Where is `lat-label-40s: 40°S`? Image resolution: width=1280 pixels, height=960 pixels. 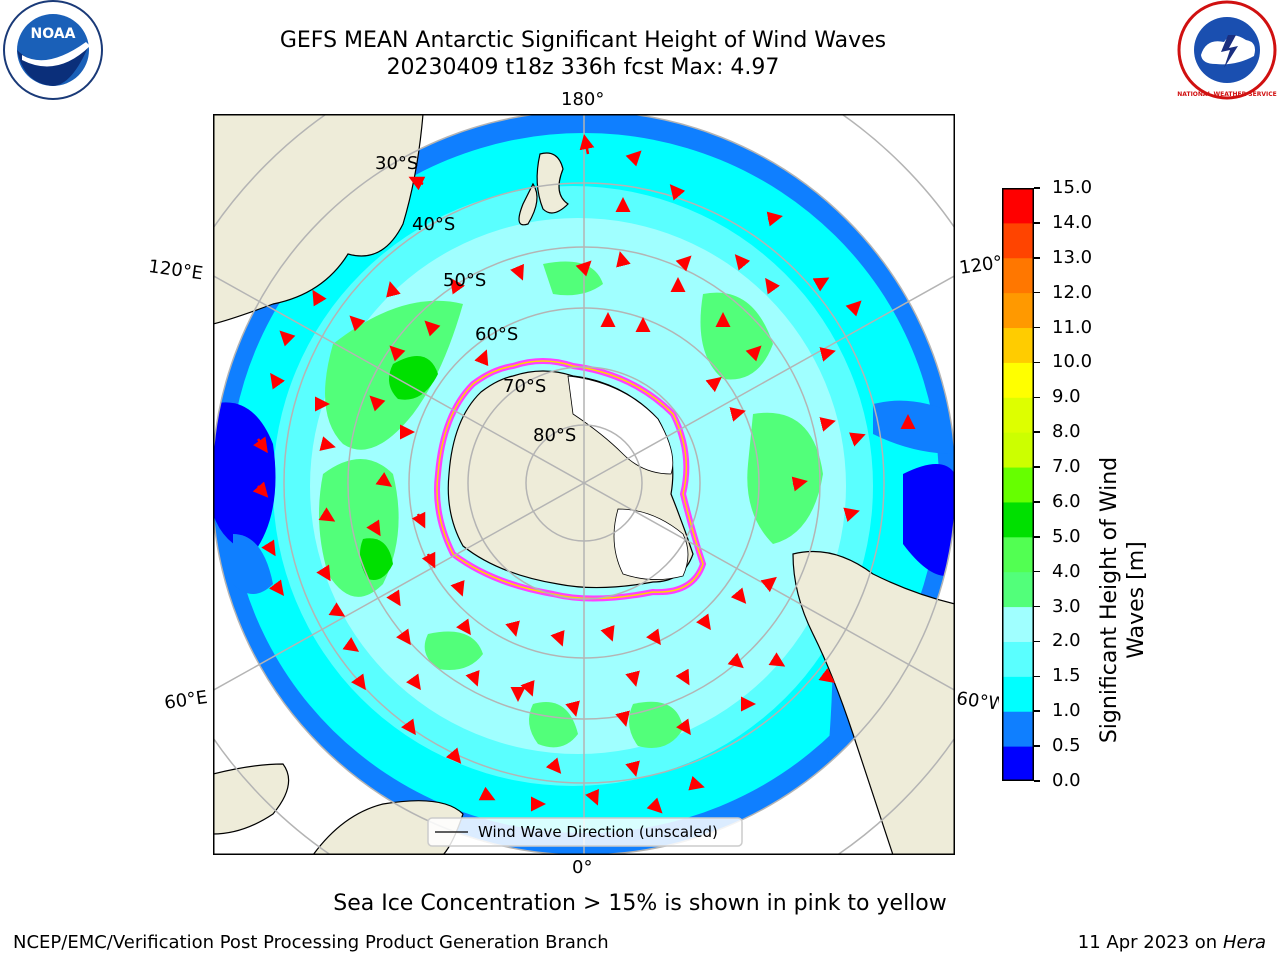
lat-label-40s: 40°S is located at coordinates (433, 224).